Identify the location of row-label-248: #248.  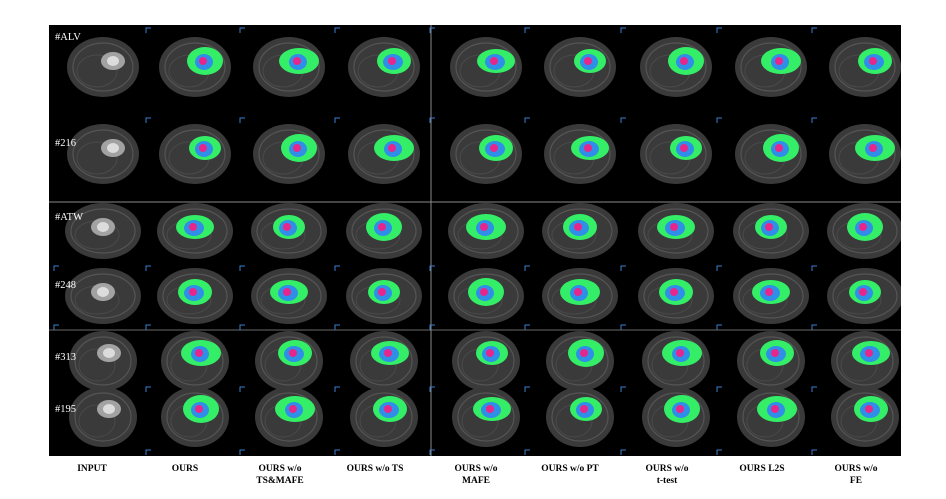
(65, 285).